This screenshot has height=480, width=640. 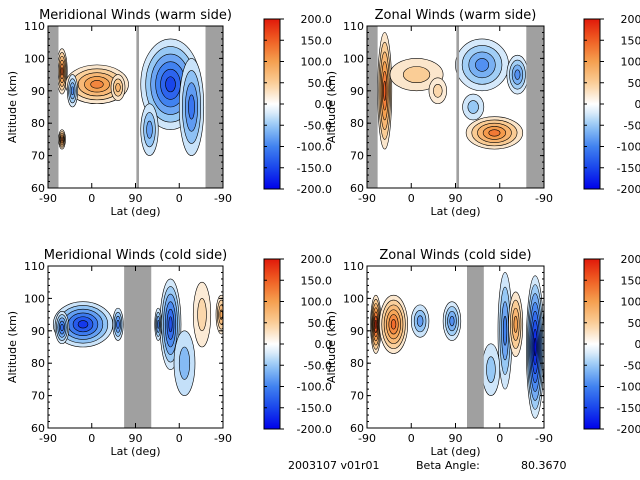 I want to click on y-tick-label: 60, so click(x=357, y=428).